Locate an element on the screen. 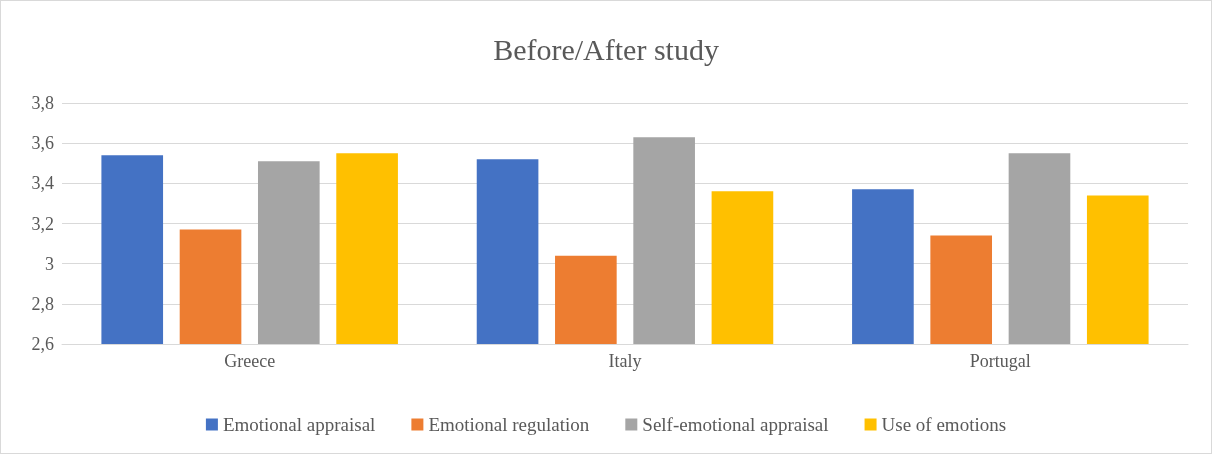 The height and width of the screenshot is (454, 1212). legend-label: Emotional regulation is located at coordinates (509, 424).